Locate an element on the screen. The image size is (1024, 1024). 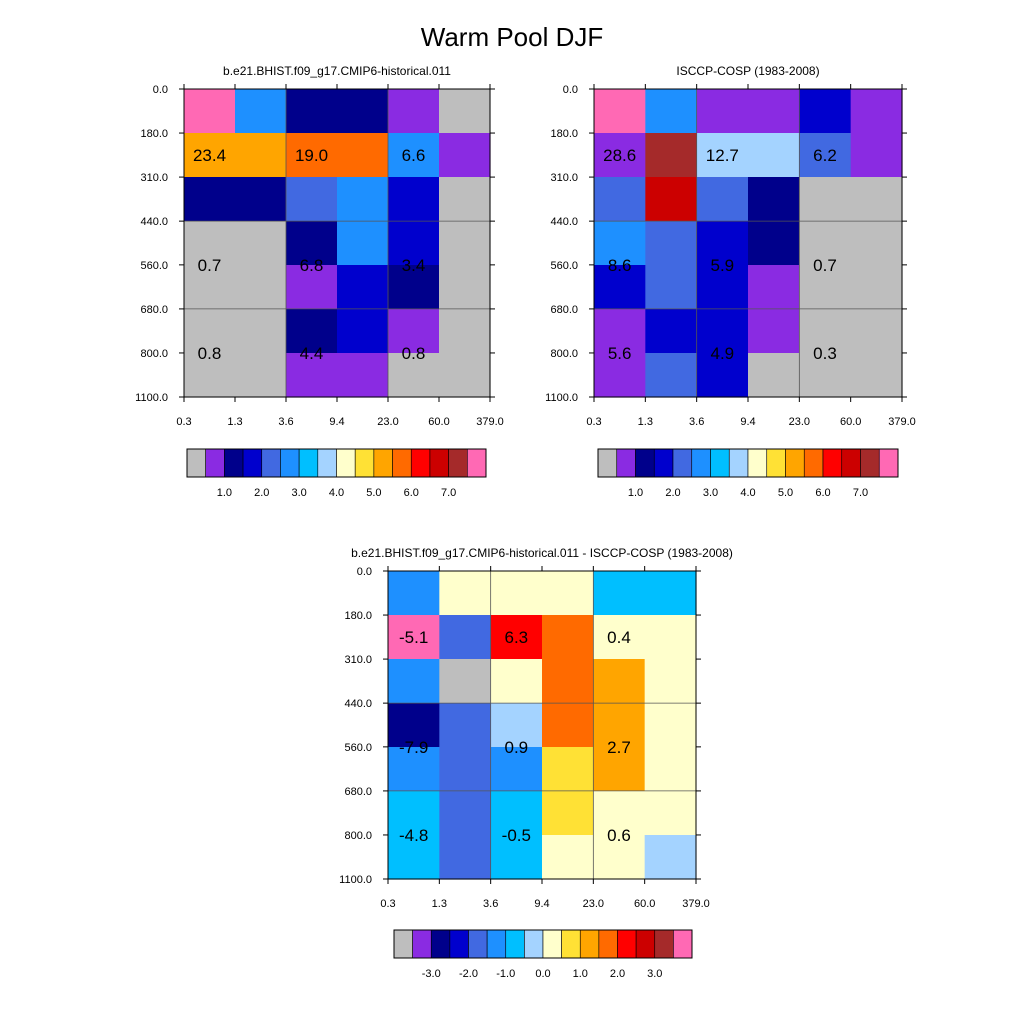
y-tick-label: 800.0 is located at coordinates (154, 354).